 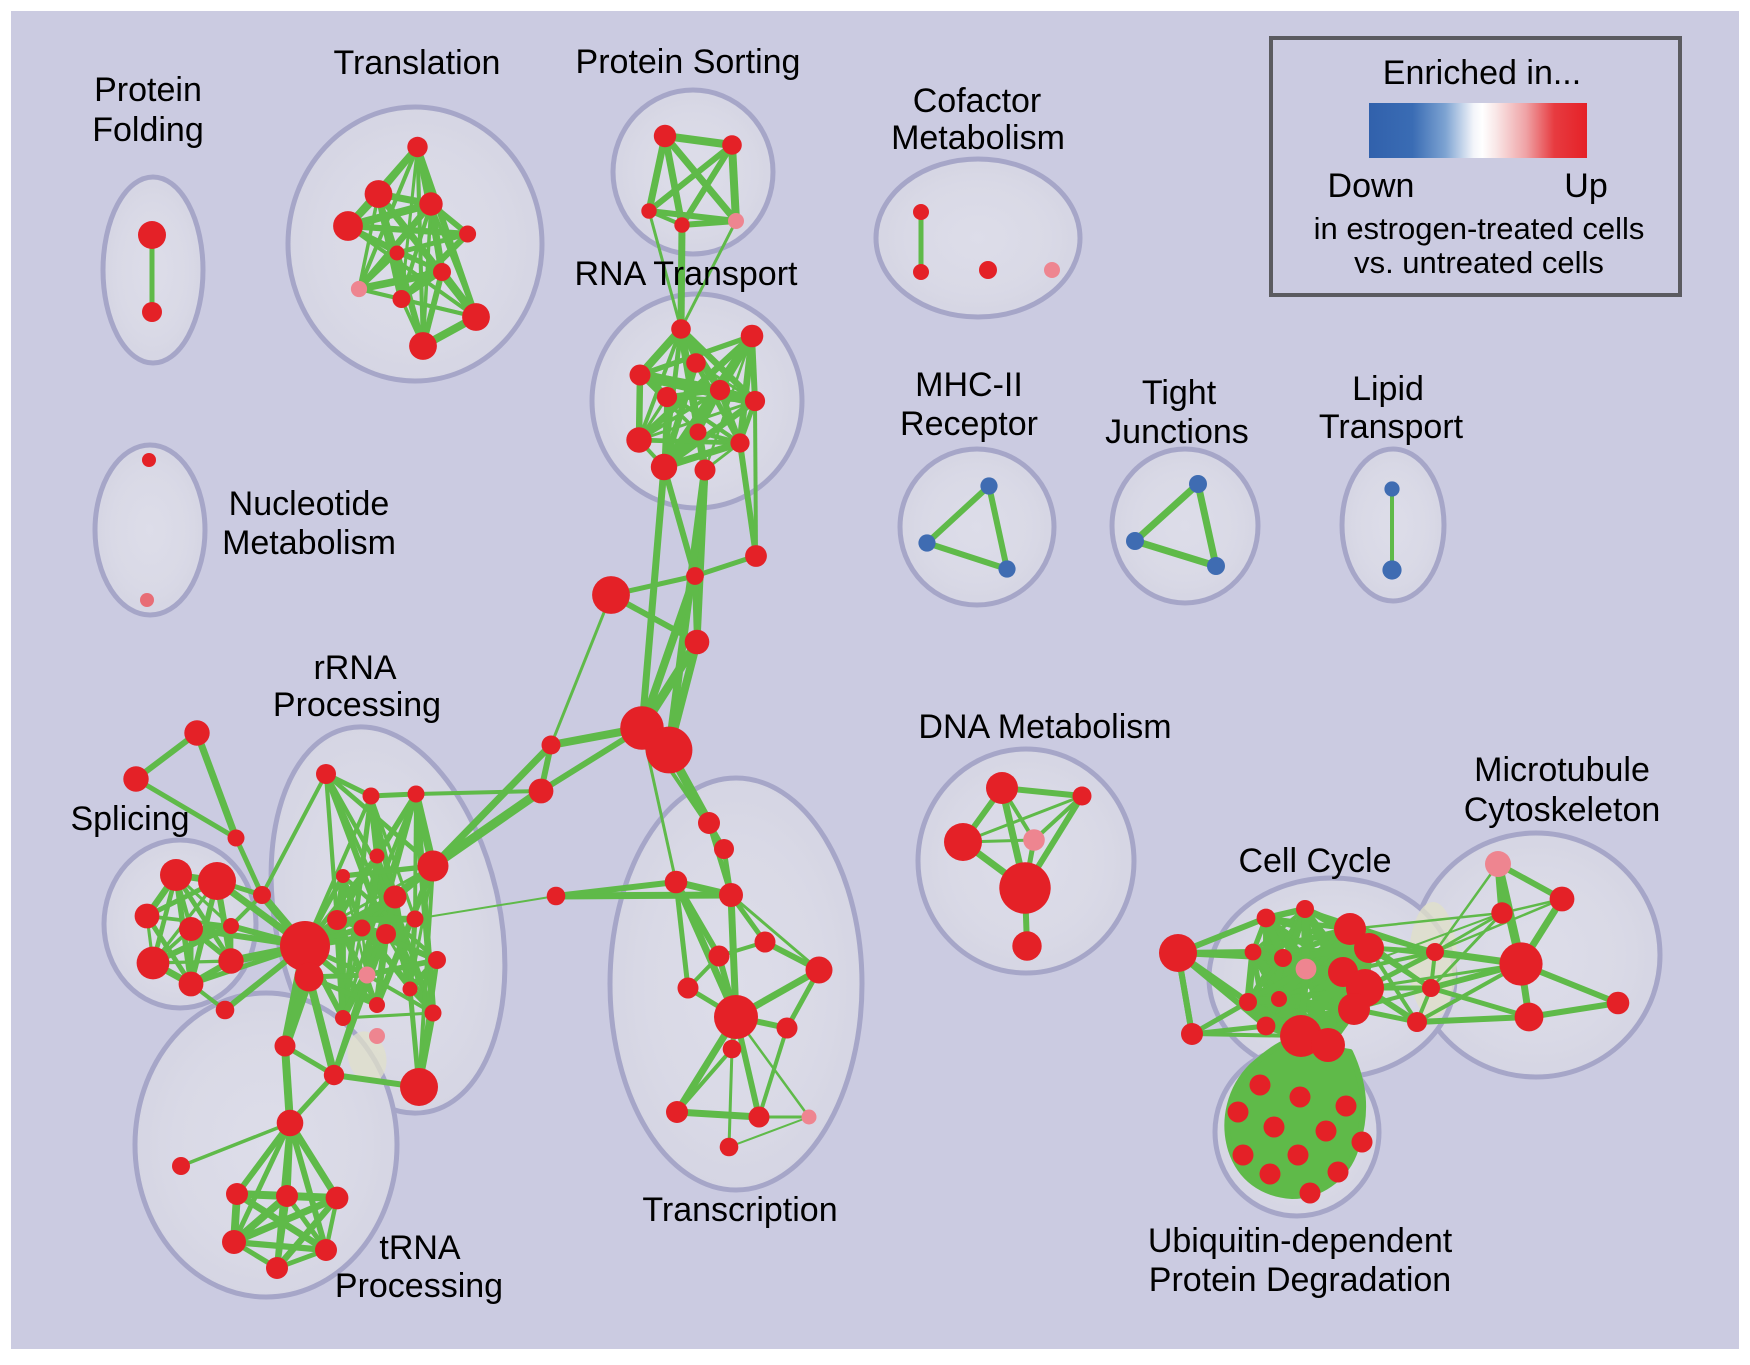 I want to click on svg-text: Protein Sorting, so click(x=688, y=62).